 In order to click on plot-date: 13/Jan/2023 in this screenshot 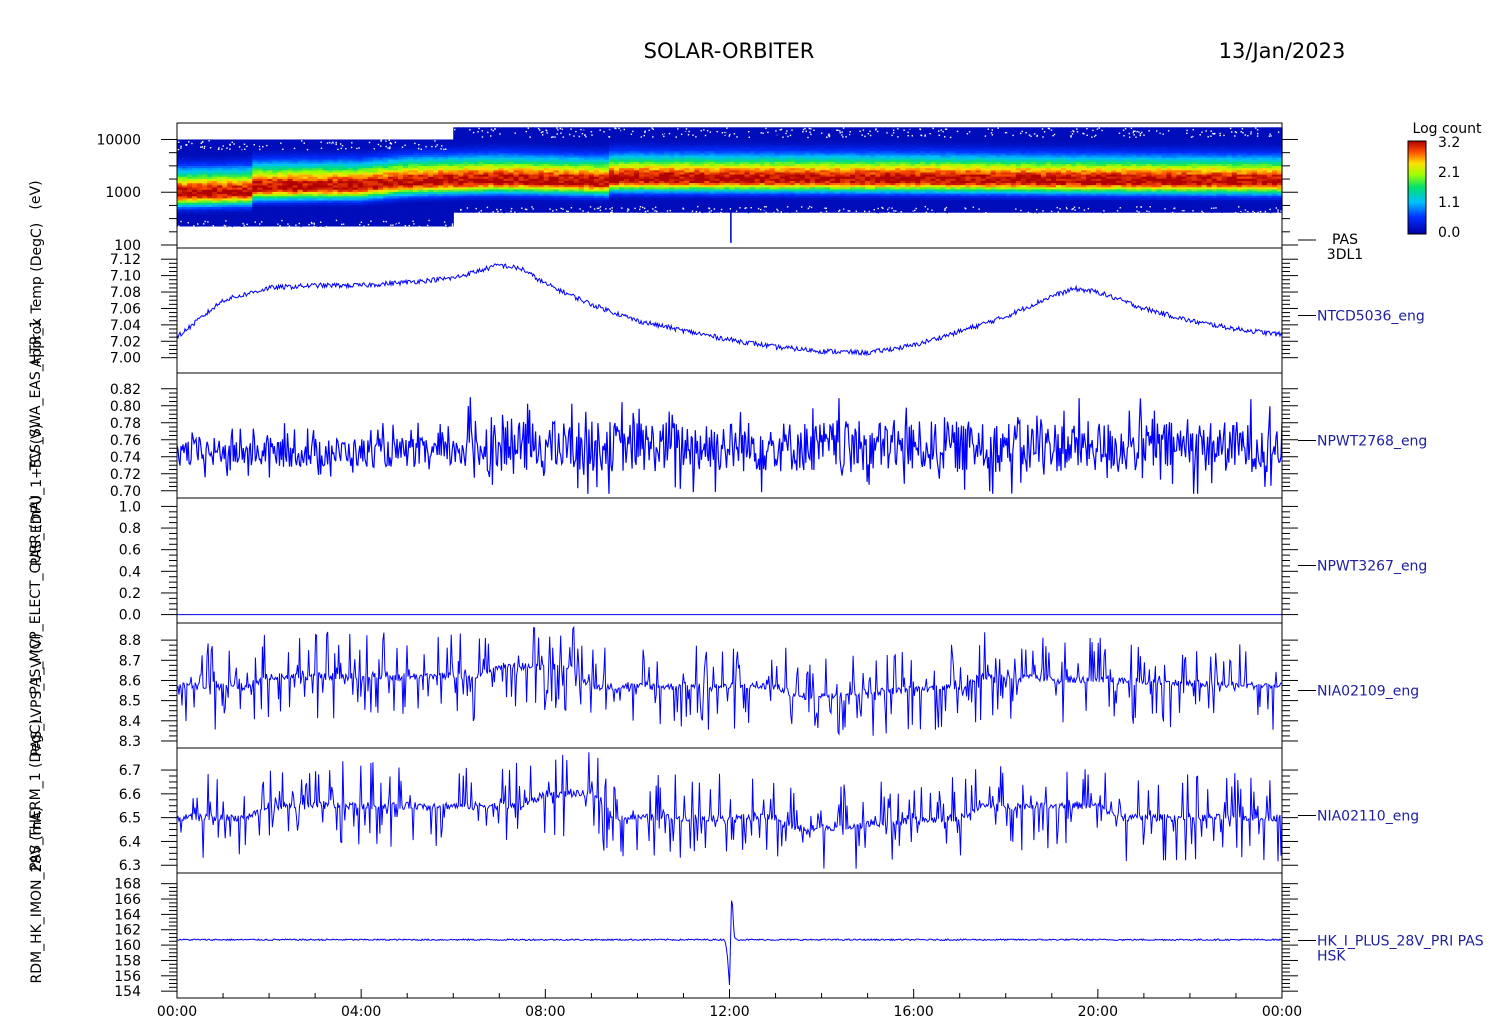, I will do `click(1282, 51)`.